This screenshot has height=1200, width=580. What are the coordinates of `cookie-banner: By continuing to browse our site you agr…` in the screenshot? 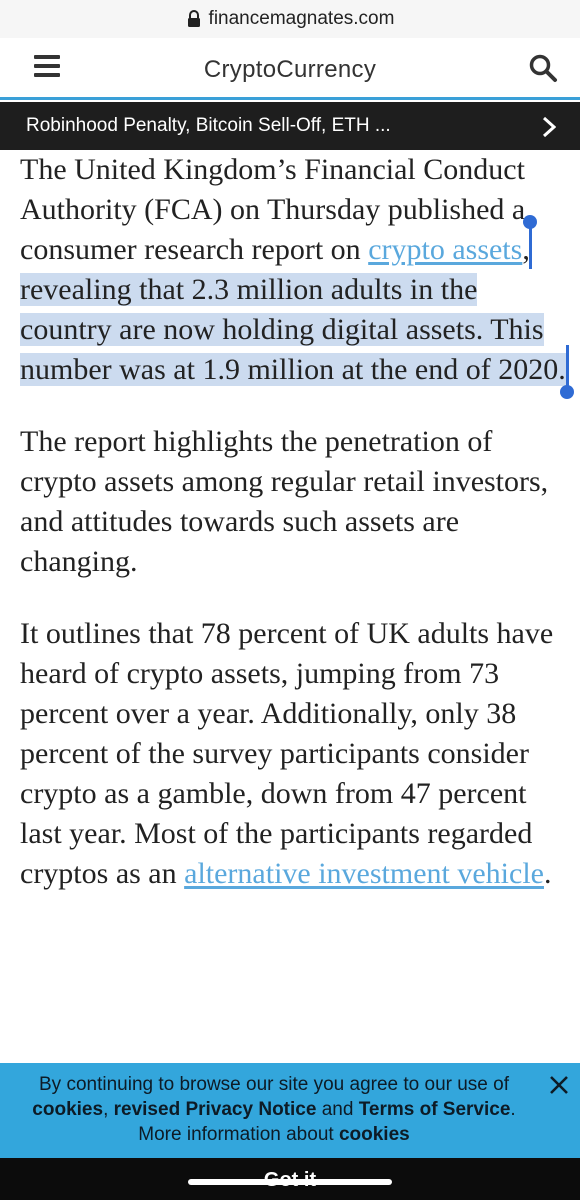 It's located at (290, 1110).